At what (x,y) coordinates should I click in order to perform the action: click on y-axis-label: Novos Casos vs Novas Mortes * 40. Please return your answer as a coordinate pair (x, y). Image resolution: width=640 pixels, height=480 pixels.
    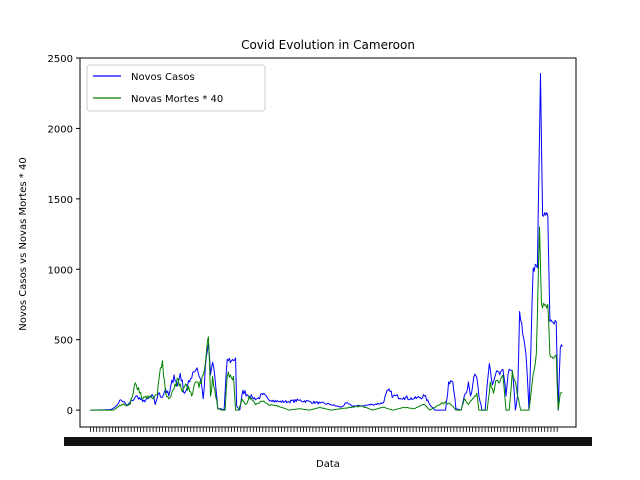
    Looking at the image, I should click on (23, 243).